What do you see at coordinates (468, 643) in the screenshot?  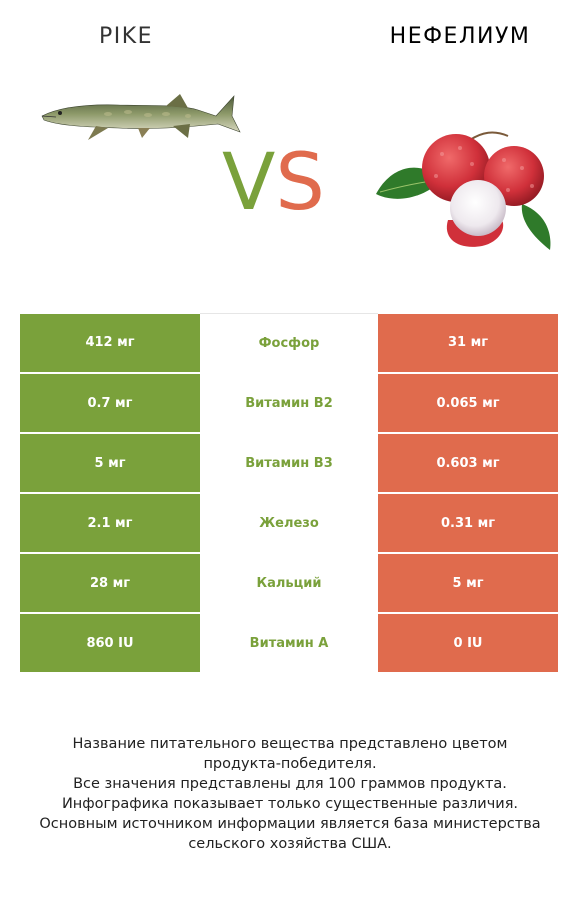 I see `right-value-cell: 0 IU` at bounding box center [468, 643].